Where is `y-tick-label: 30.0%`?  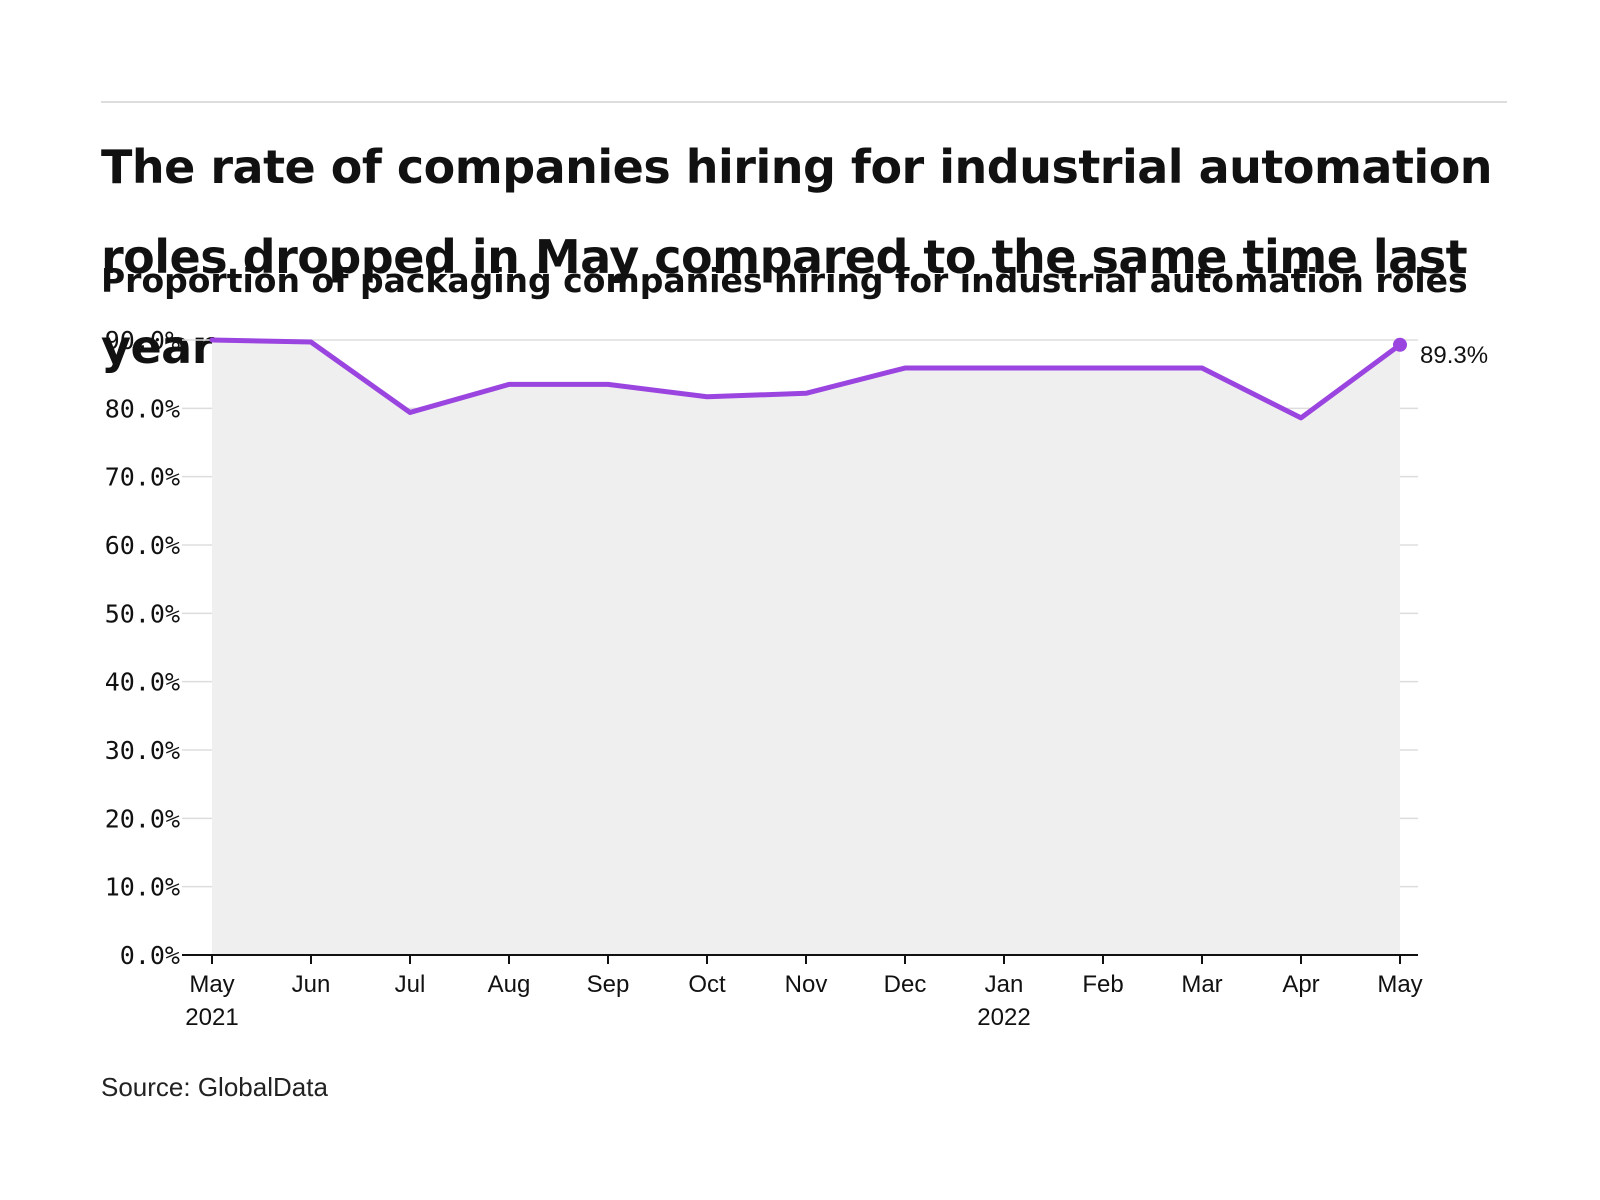 y-tick-label: 30.0% is located at coordinates (142, 750).